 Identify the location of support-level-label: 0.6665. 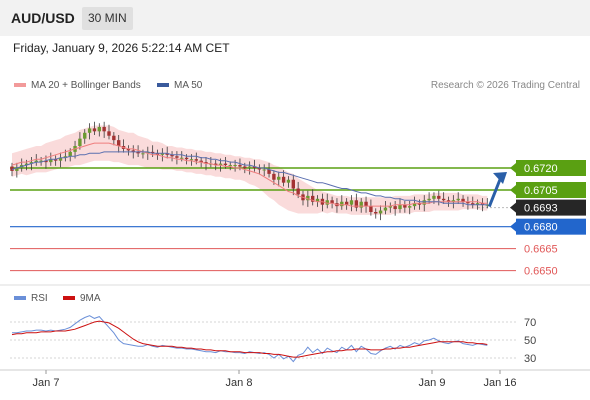
(541, 250).